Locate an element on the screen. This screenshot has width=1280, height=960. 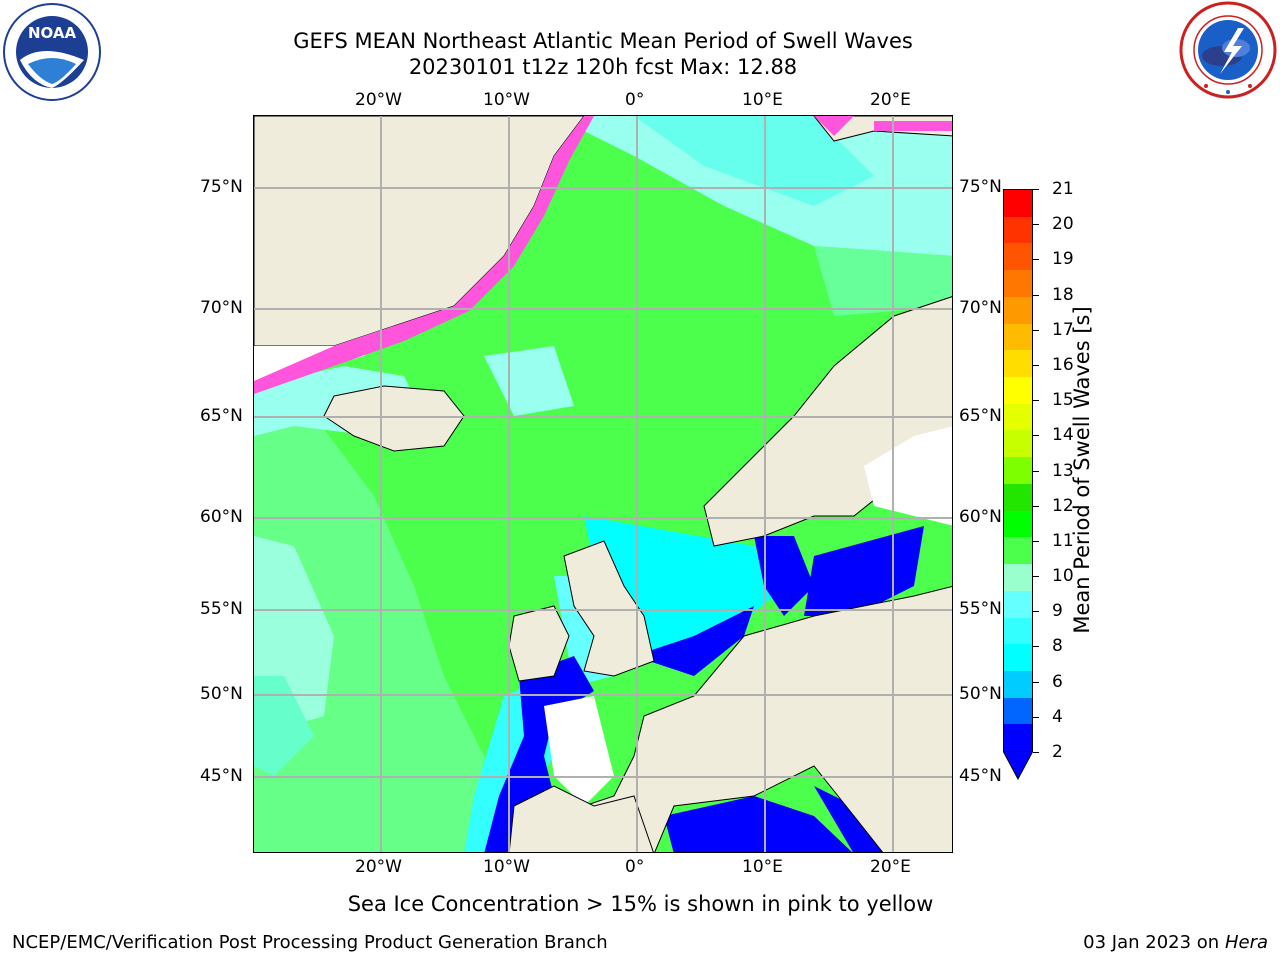
left-lat-label: 60°N is located at coordinates (221, 517).